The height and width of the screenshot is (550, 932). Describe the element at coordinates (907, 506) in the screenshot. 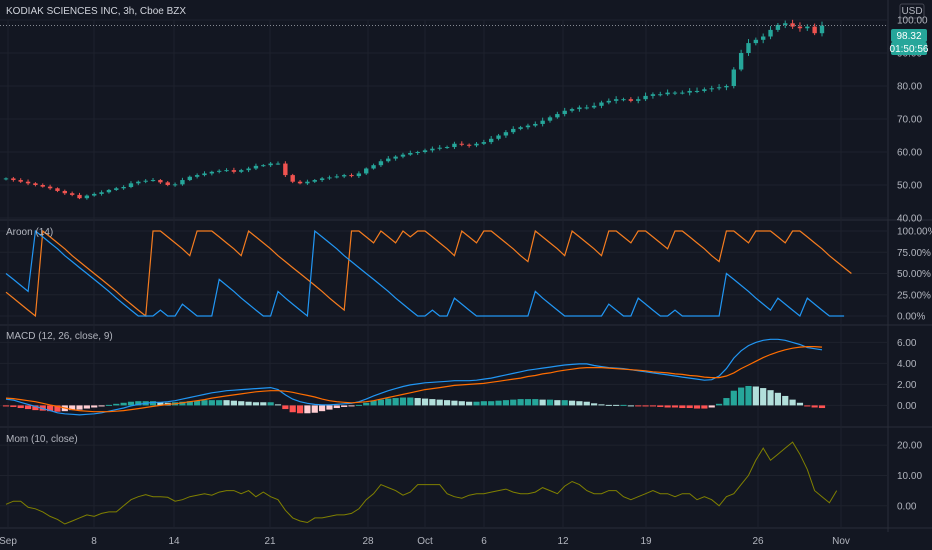

I see `y-tick-label: 0.00` at that location.